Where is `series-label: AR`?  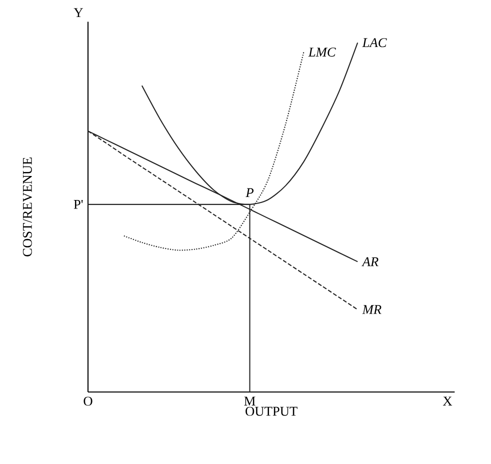 series-label: AR is located at coordinates (370, 261).